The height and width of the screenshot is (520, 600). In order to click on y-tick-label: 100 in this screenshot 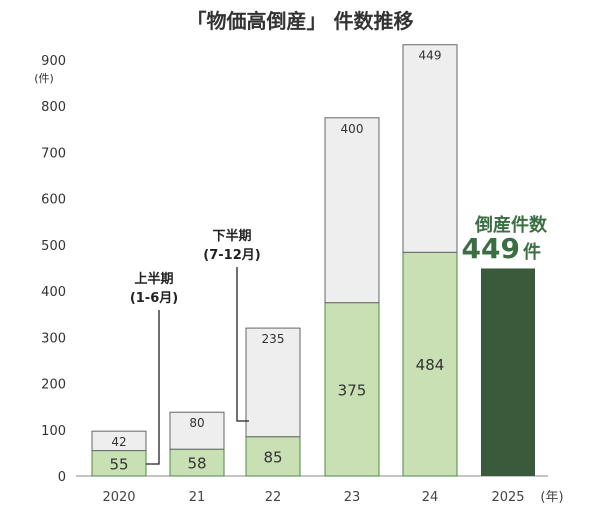, I will do `click(53, 431)`.